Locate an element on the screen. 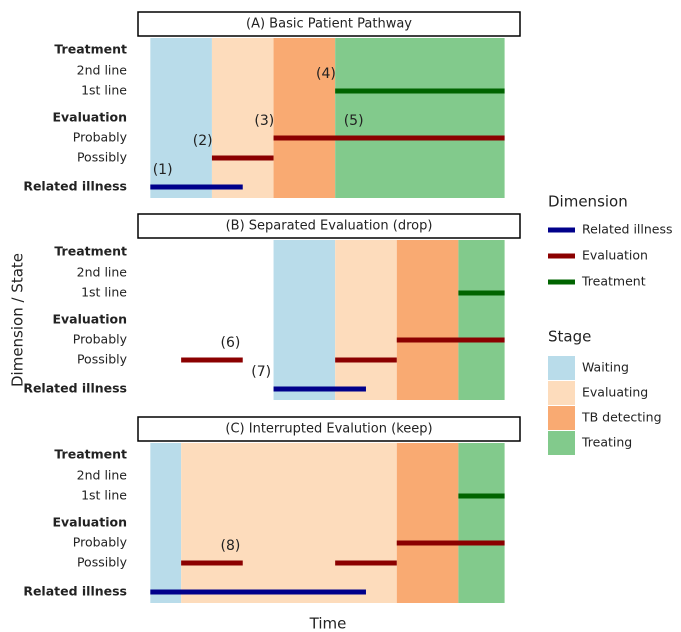 This screenshot has height=632, width=681. annotation: (2) is located at coordinates (203, 141).